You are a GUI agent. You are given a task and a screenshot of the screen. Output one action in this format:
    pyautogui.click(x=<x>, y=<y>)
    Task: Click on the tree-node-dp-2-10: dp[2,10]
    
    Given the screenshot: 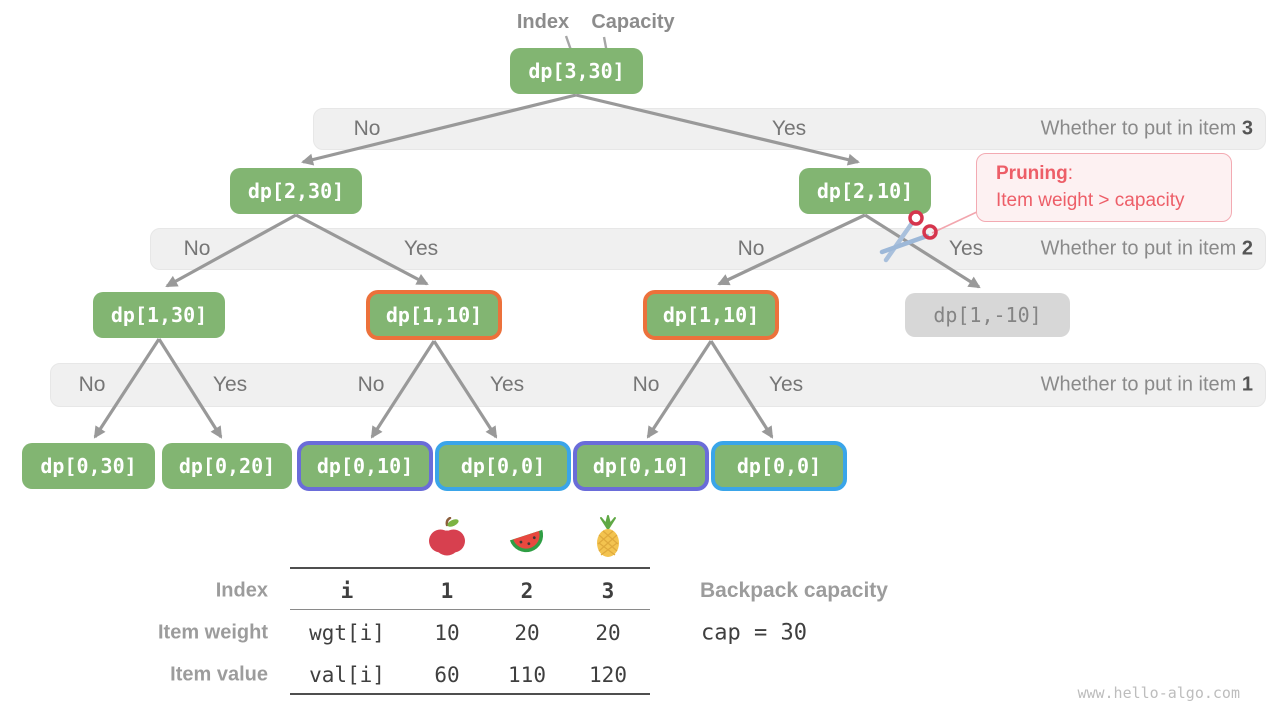 What is the action you would take?
    pyautogui.click(x=865, y=191)
    